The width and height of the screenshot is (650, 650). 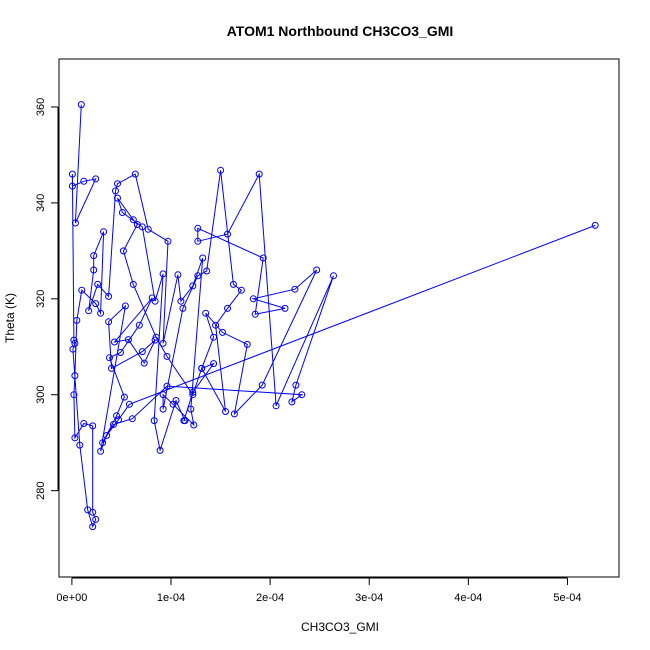 I want to click on y-tick-label: 300, so click(x=41, y=395).